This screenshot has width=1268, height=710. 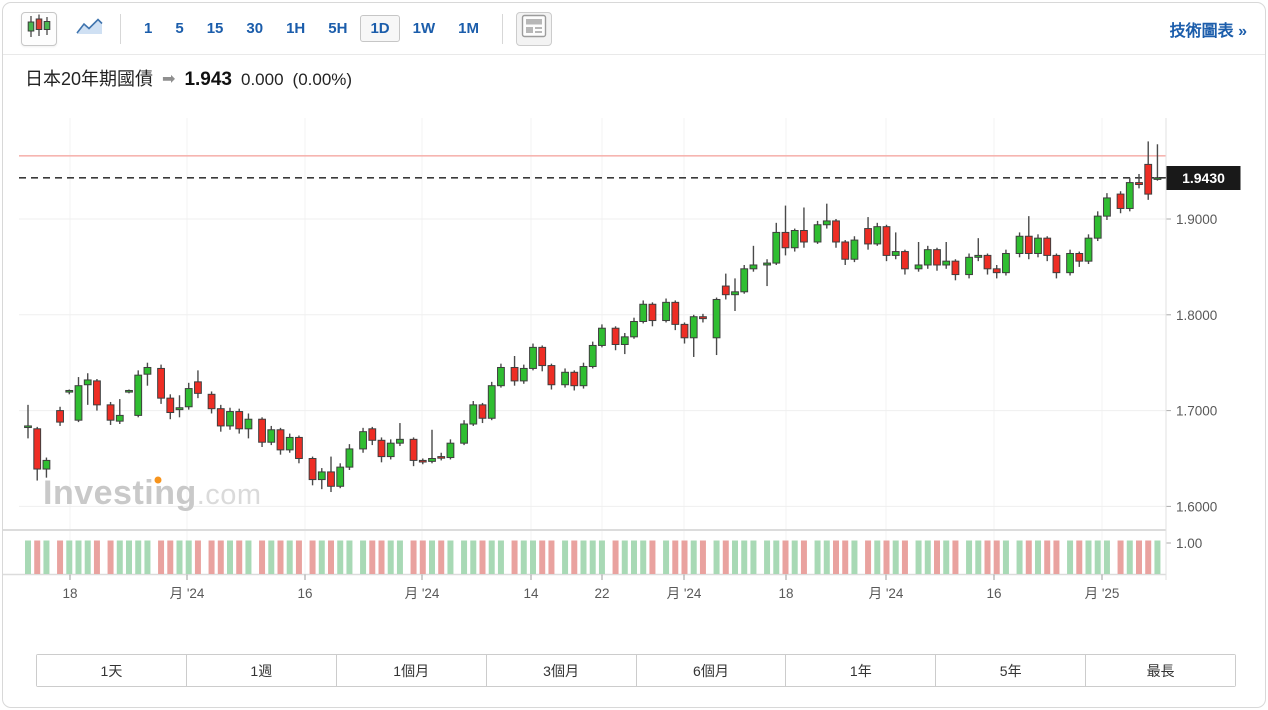 I want to click on interval-1w: 1W, so click(x=424, y=28).